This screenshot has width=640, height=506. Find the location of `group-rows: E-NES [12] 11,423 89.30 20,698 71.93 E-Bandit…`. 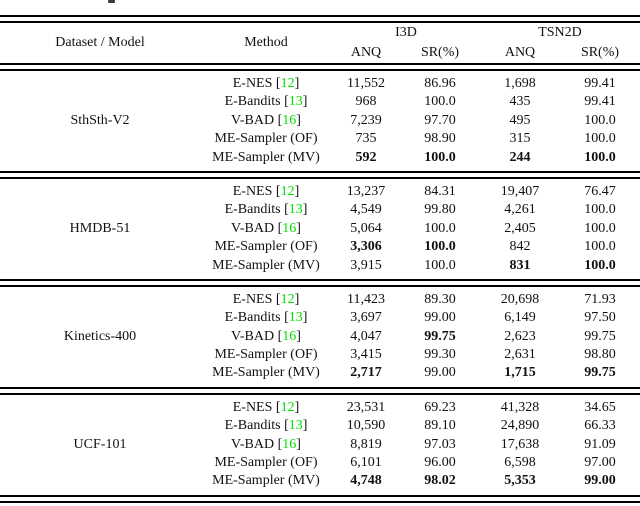

group-rows: E-NES [12] 11,423 89.30 20,698 71.93 E-Bandit… is located at coordinates (420, 337).